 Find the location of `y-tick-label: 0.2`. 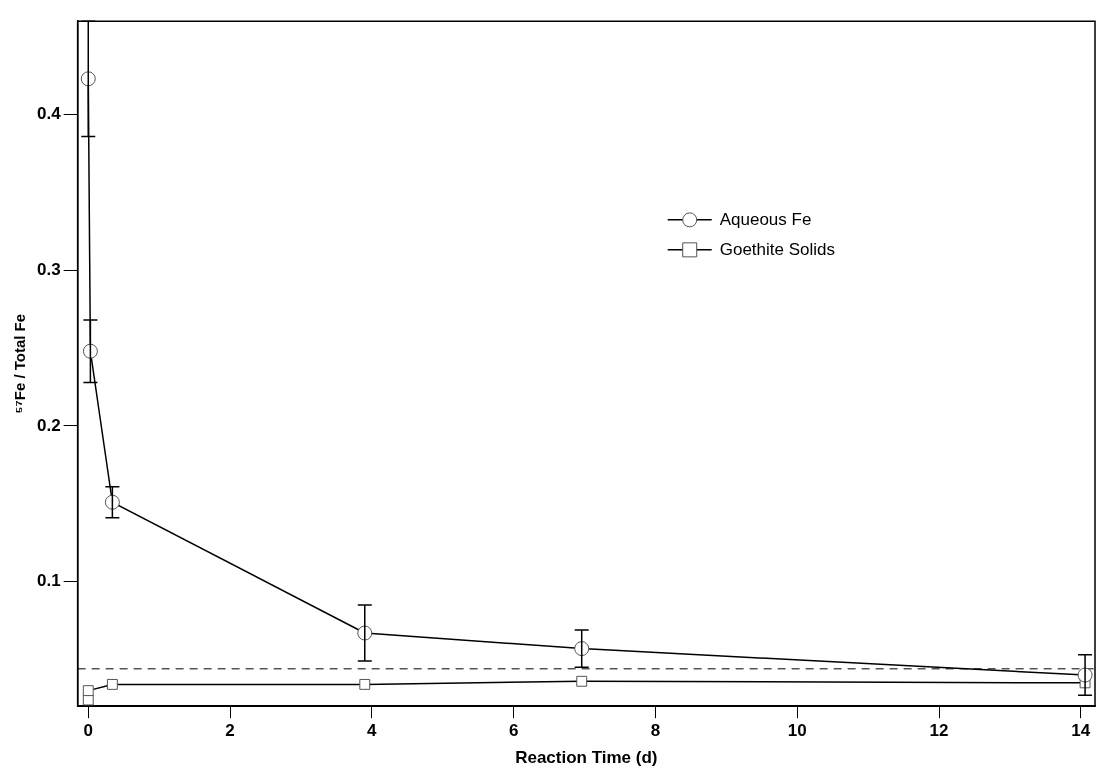

y-tick-label: 0.2 is located at coordinates (48, 425).